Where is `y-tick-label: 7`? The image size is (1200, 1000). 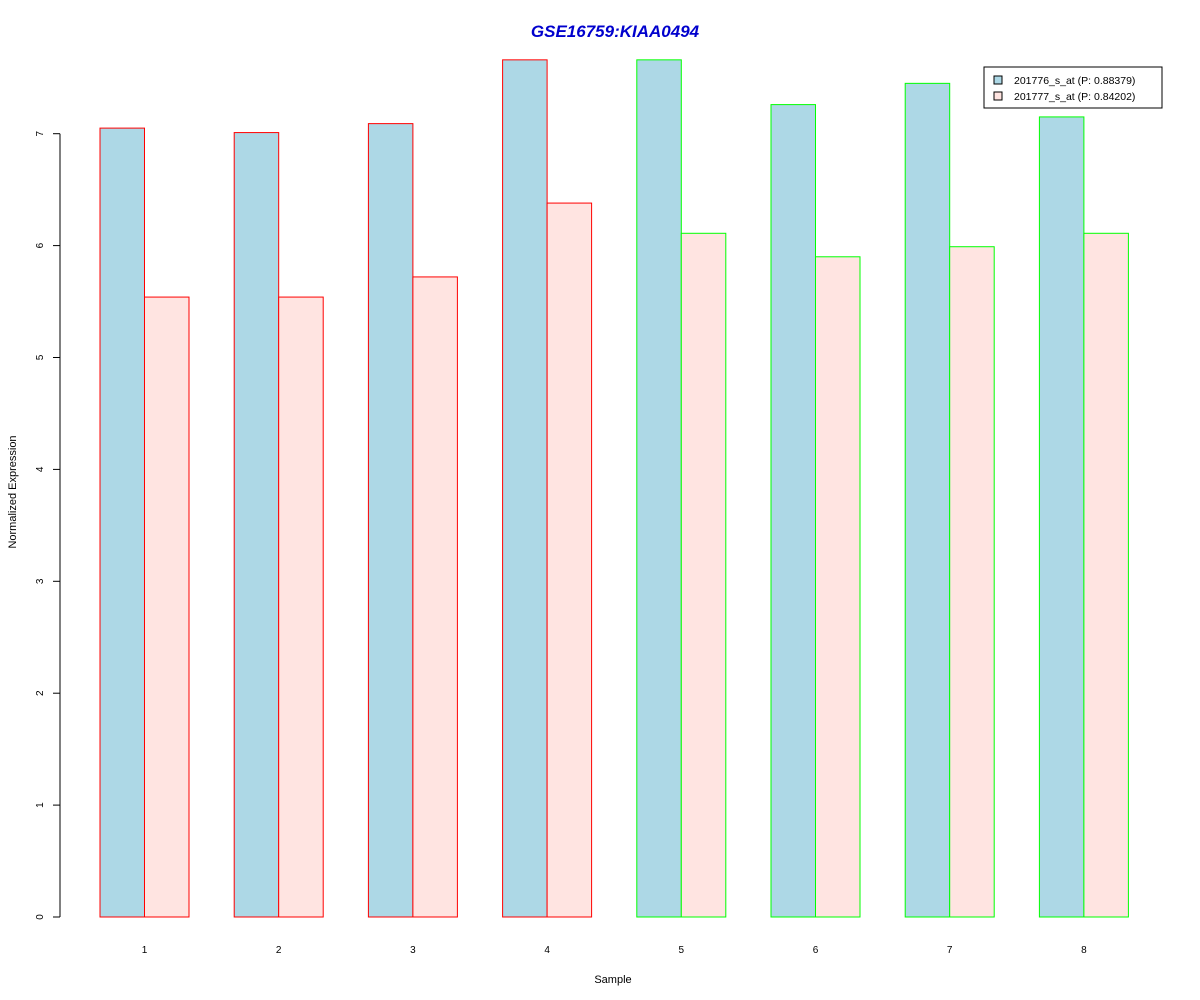
y-tick-label: 7 is located at coordinates (40, 133).